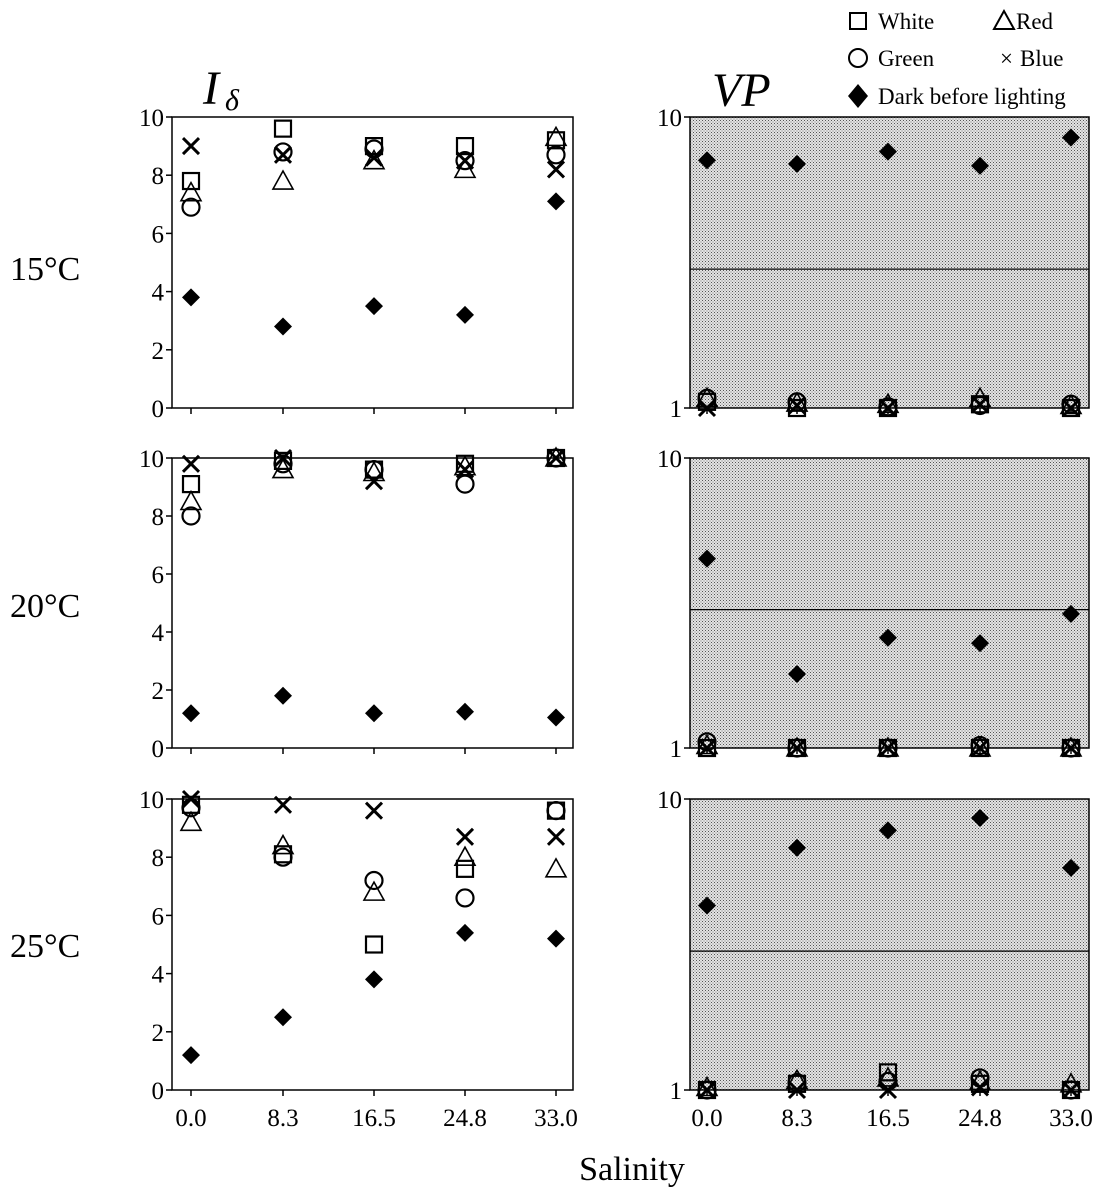  What do you see at coordinates (158, 633) in the screenshot?
I see `y-tick-label: 4` at bounding box center [158, 633].